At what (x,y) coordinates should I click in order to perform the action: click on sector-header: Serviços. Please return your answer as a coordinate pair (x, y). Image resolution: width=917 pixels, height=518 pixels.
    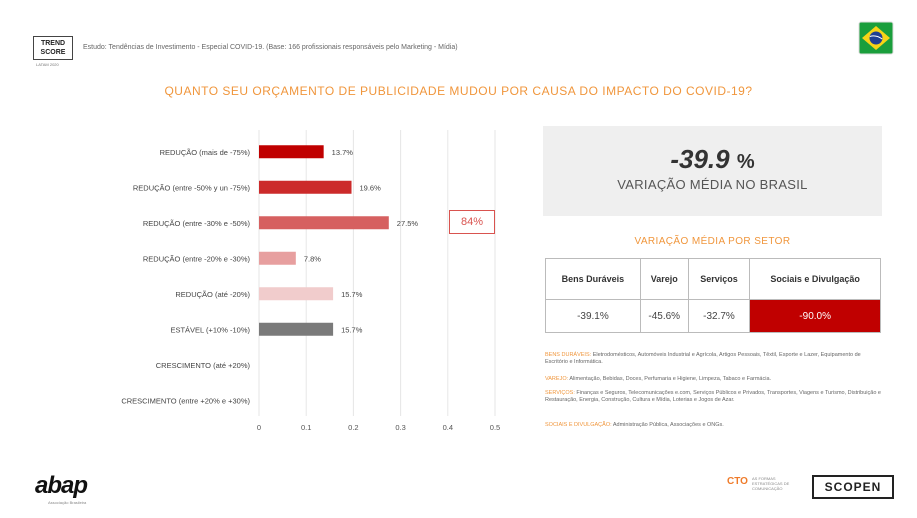
    Looking at the image, I should click on (719, 279).